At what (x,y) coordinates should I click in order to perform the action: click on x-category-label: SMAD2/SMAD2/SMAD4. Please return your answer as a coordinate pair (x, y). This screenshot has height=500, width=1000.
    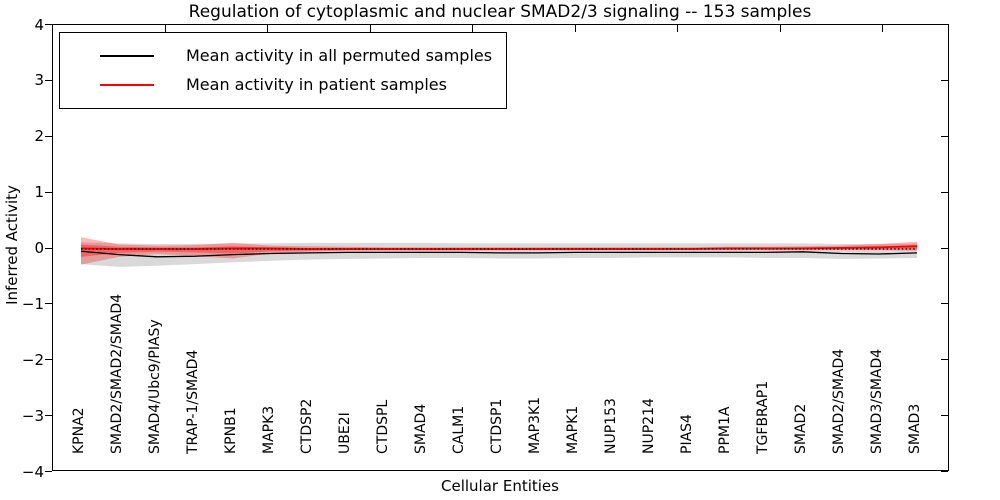
    Looking at the image, I should click on (117, 373).